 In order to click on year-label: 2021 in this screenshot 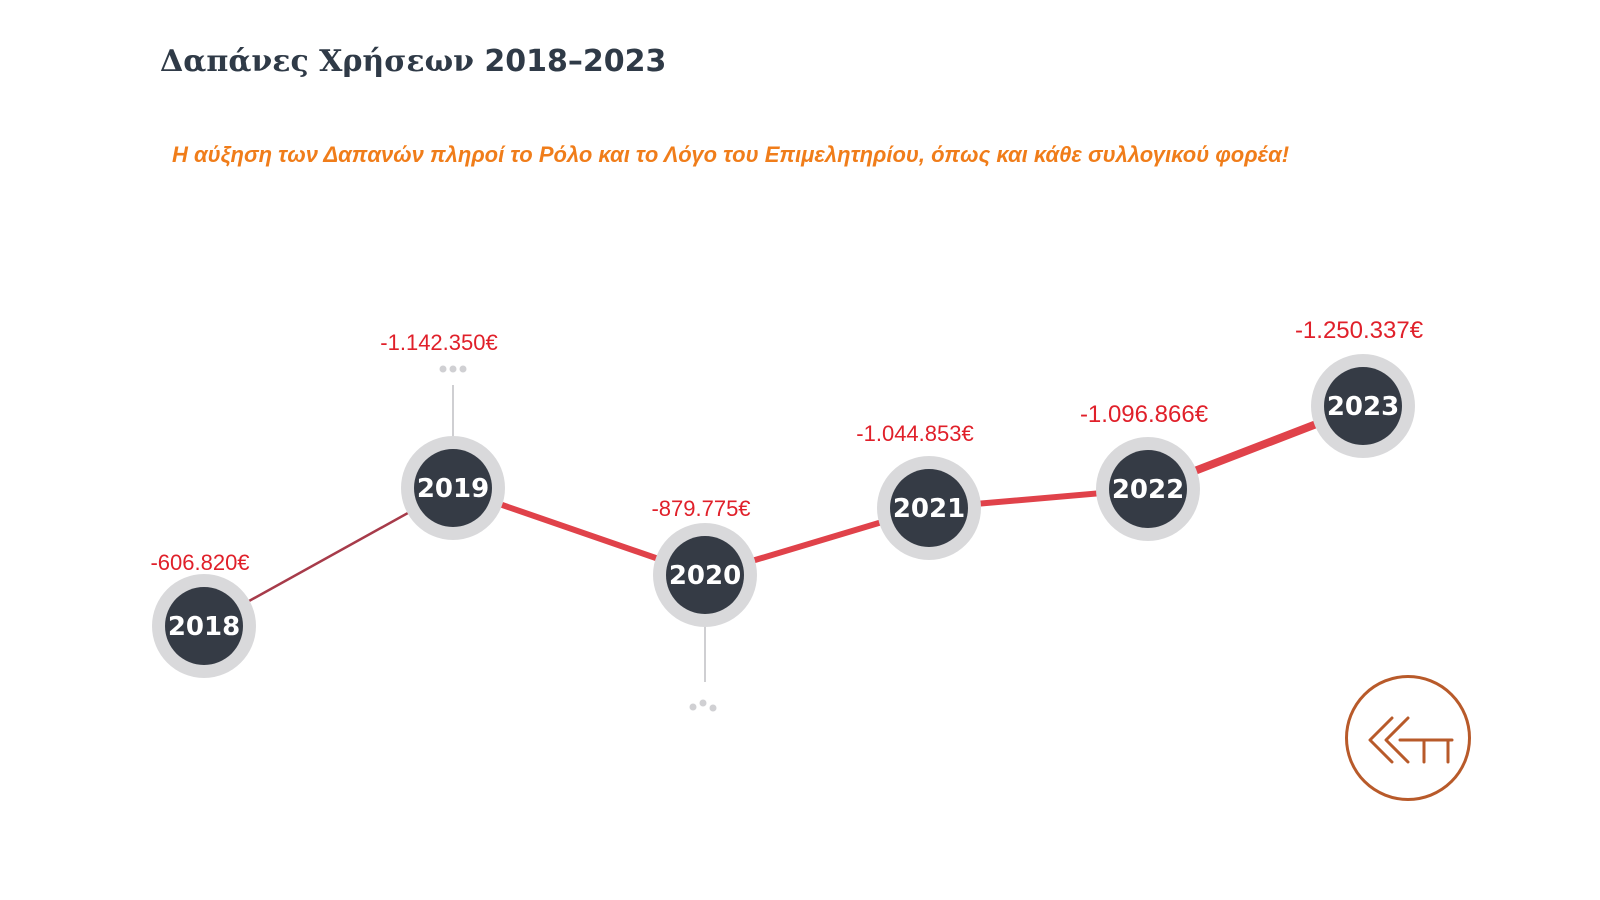, I will do `click(929, 509)`.